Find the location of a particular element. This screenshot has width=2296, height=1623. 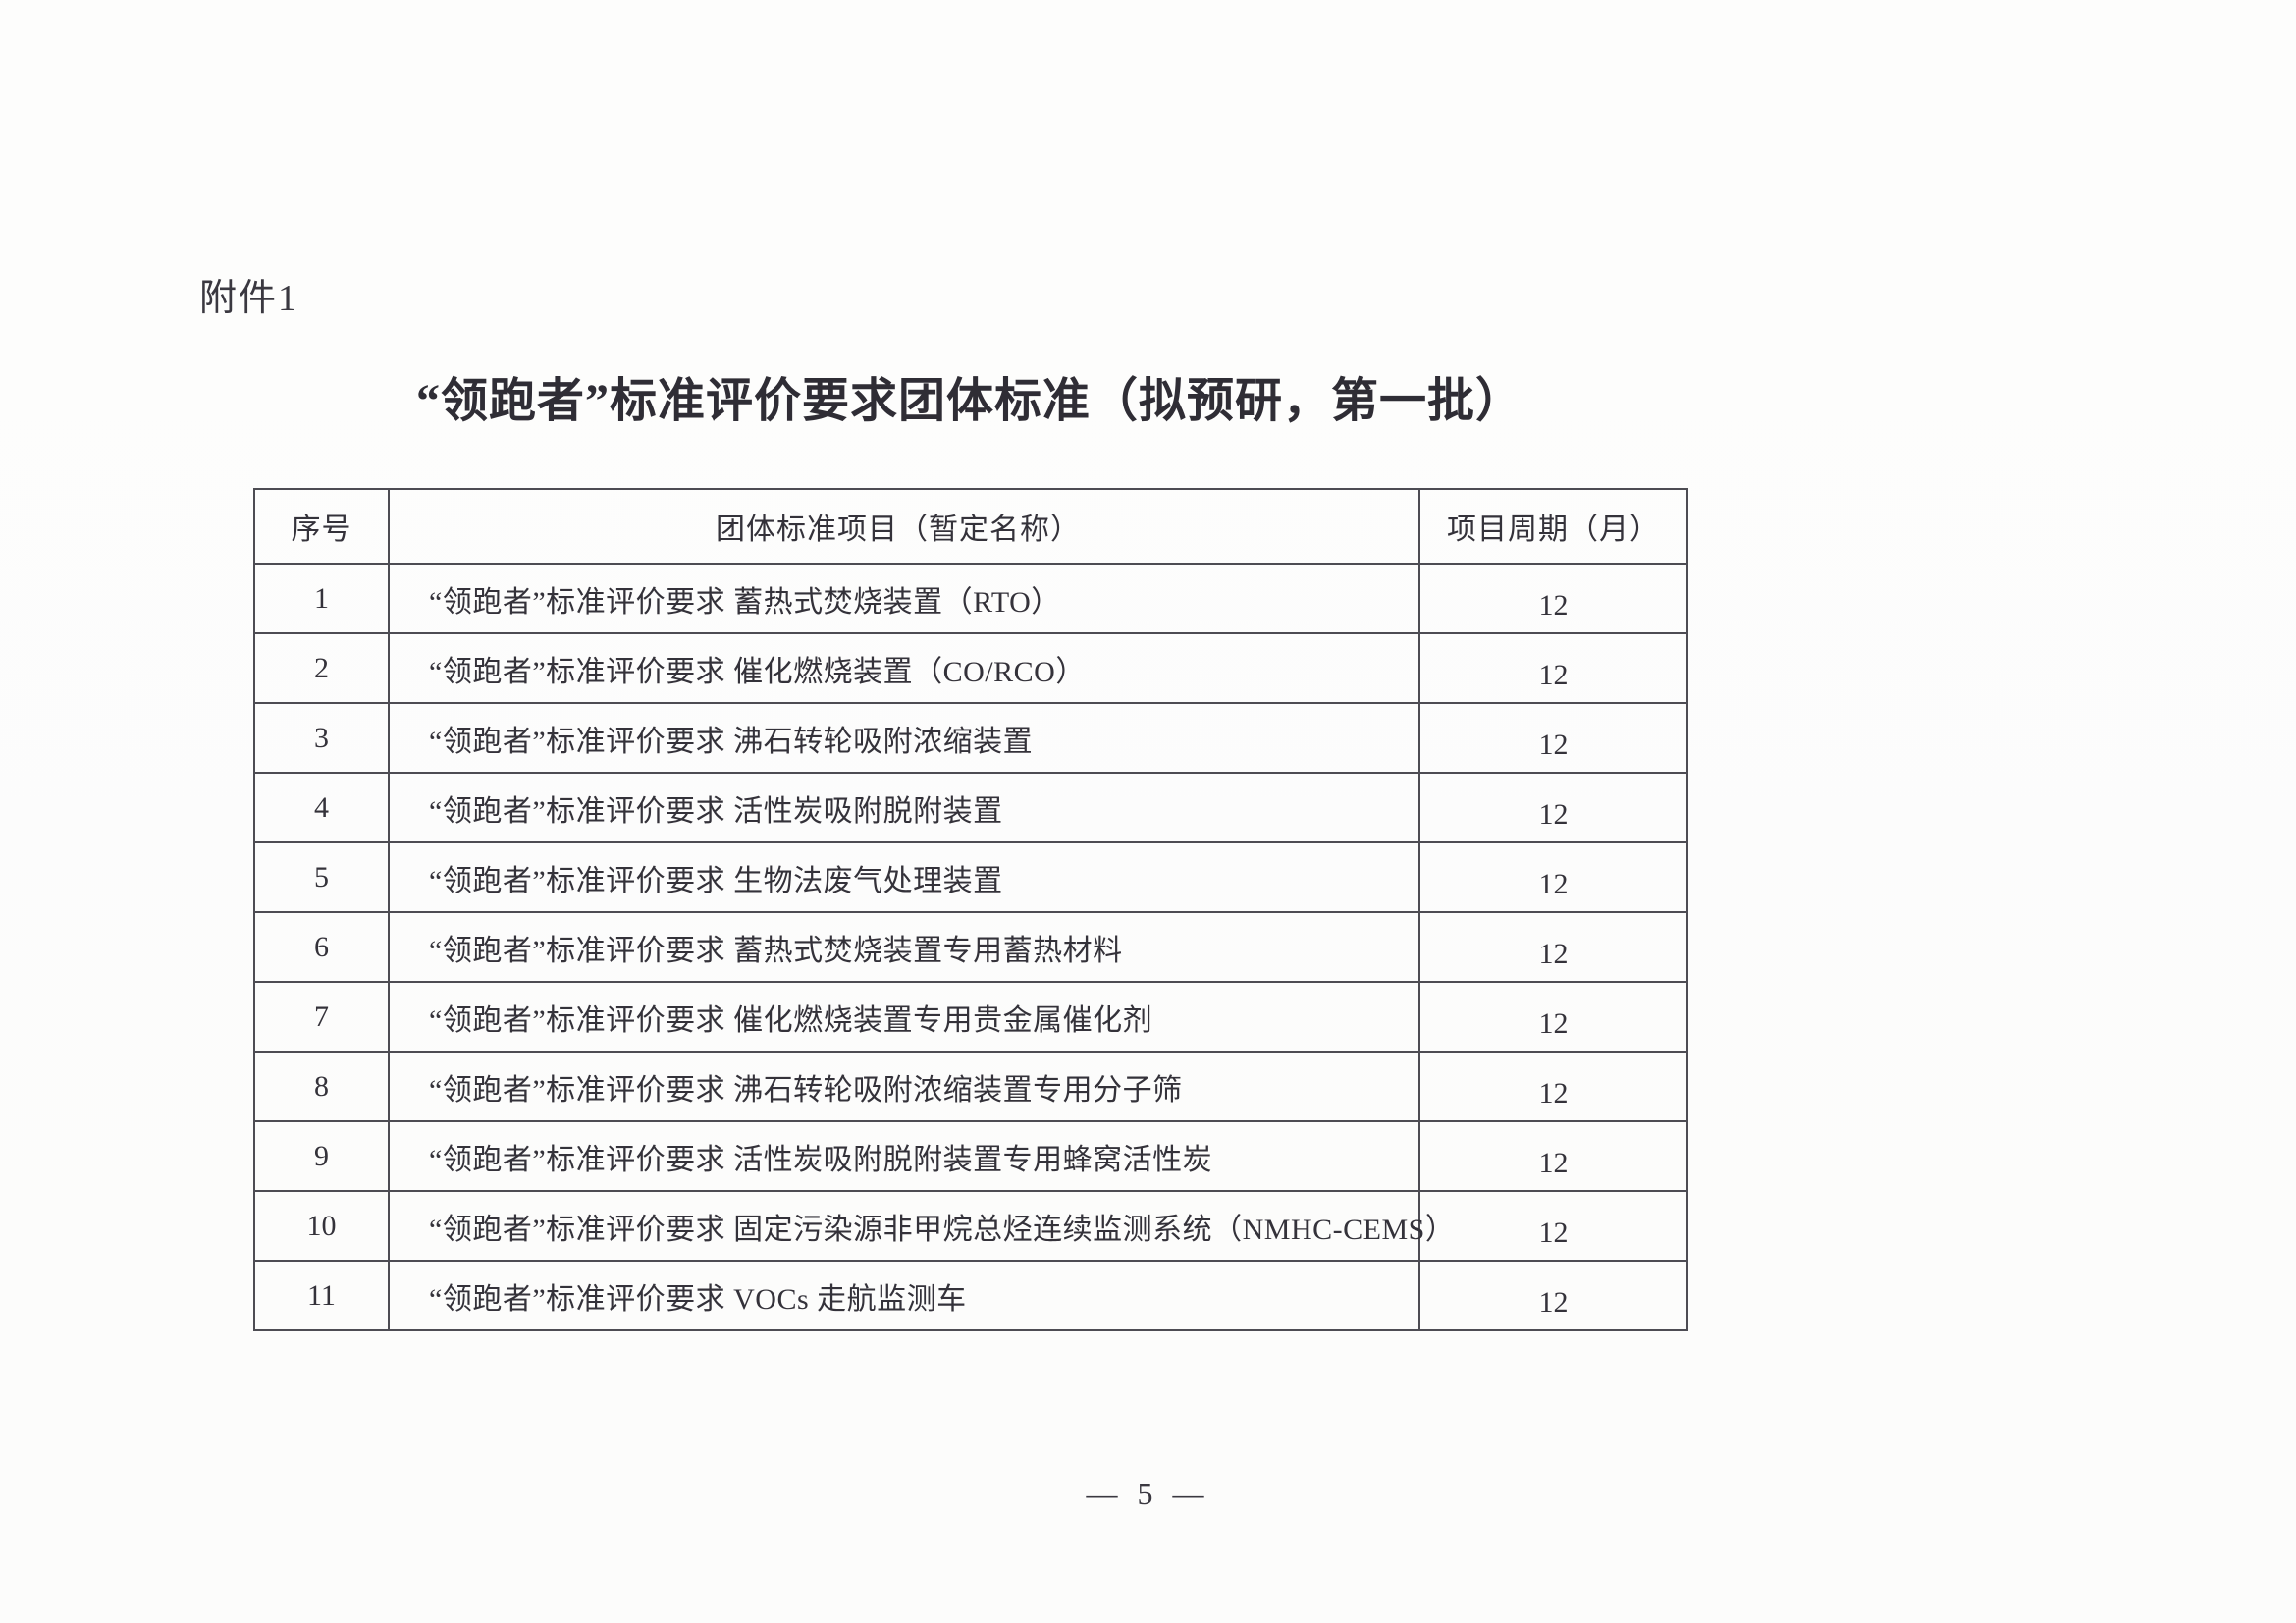

row-index-cell: 7 is located at coordinates (321, 1017).